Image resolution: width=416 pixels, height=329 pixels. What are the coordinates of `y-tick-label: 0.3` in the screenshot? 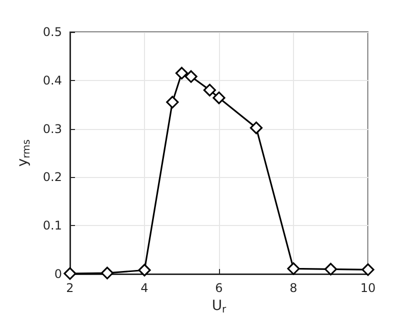 It's located at (52, 129).